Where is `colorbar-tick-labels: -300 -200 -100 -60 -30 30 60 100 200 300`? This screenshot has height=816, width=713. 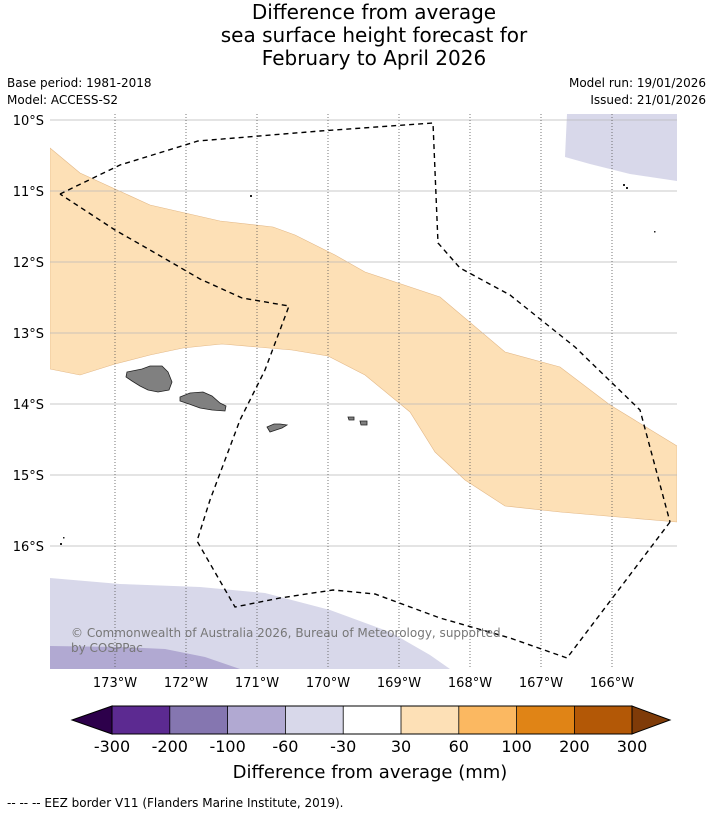 colorbar-tick-labels: -300 -200 -100 -60 -30 30 60 100 200 300 is located at coordinates (370, 746).